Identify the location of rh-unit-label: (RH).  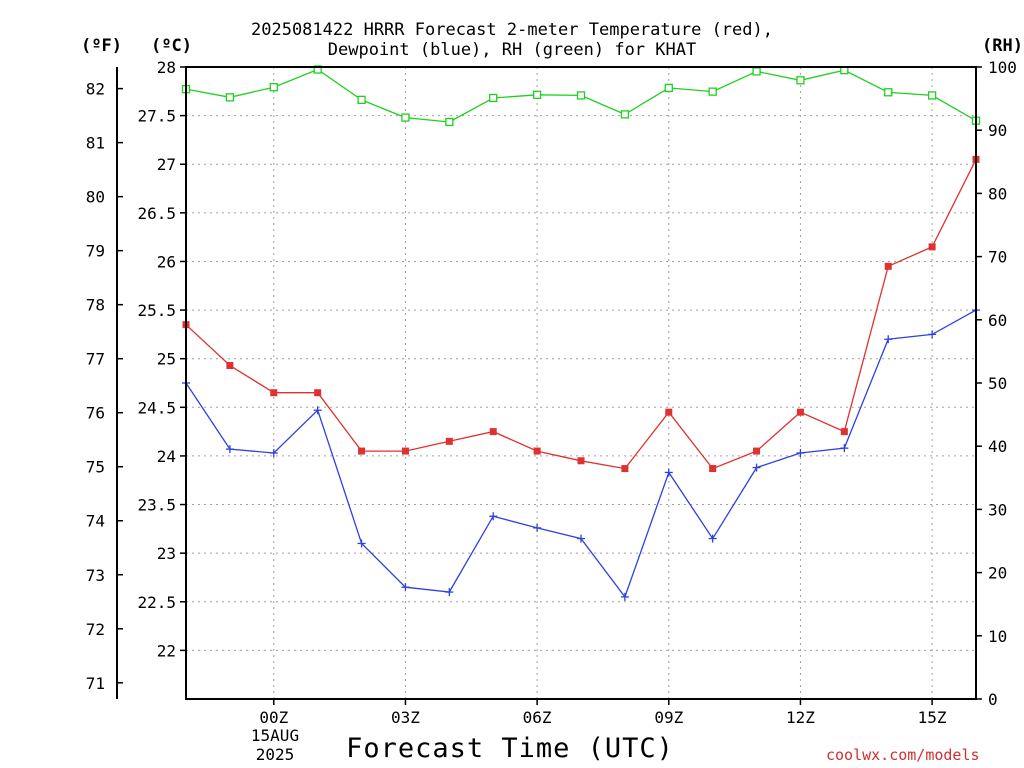
(1002, 46).